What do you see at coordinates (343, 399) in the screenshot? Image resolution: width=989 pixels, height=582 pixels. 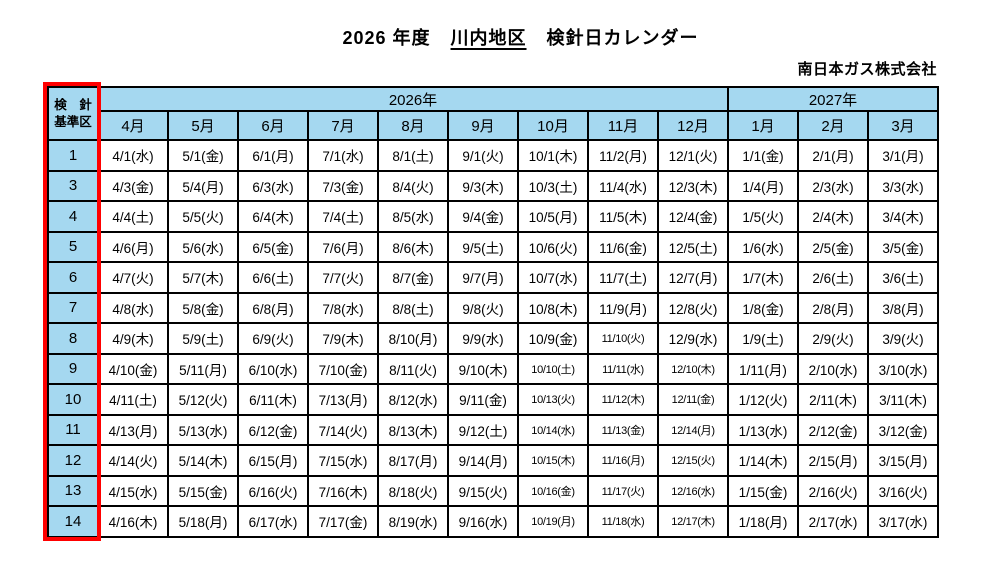 I see `date-cell: 7/13(月)` at bounding box center [343, 399].